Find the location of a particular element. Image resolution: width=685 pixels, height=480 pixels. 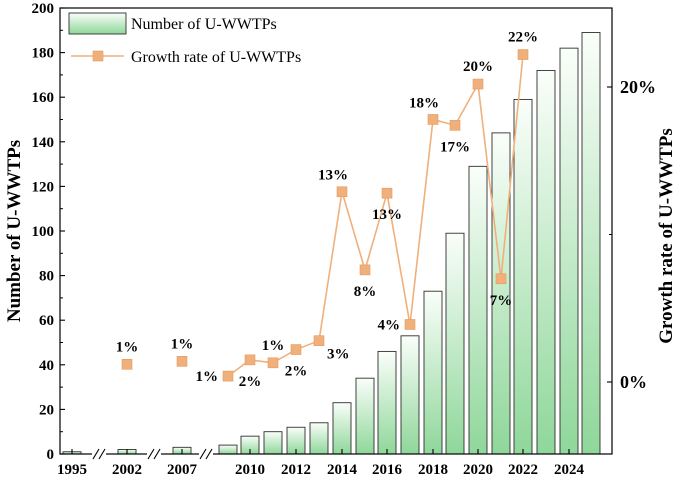

y-left-tick-label: 40 is located at coordinates (46, 366).